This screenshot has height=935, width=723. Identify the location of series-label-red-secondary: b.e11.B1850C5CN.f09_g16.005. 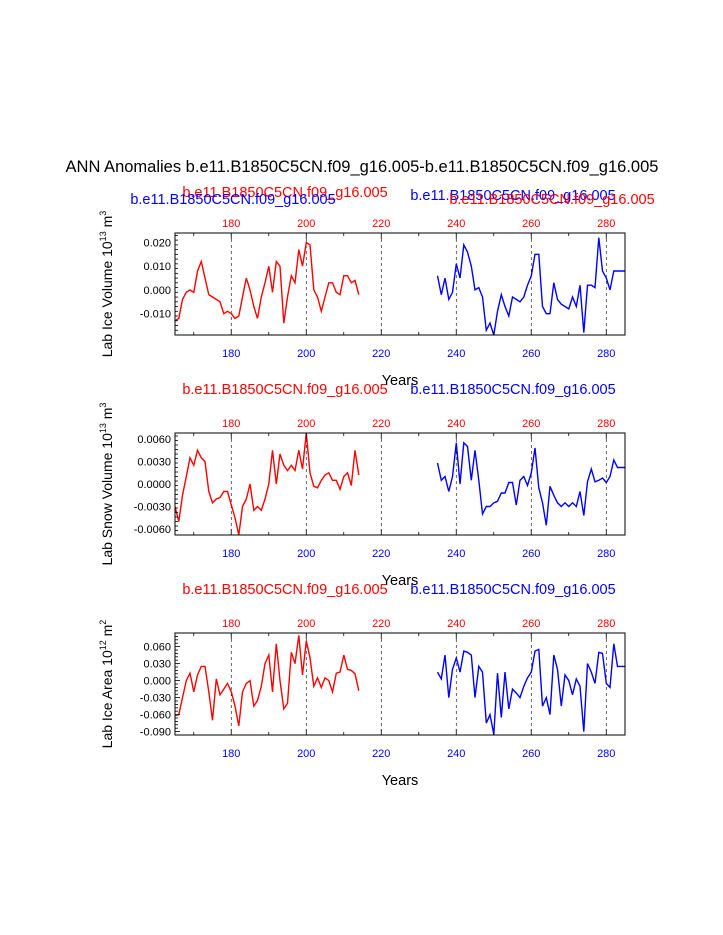
(551, 200).